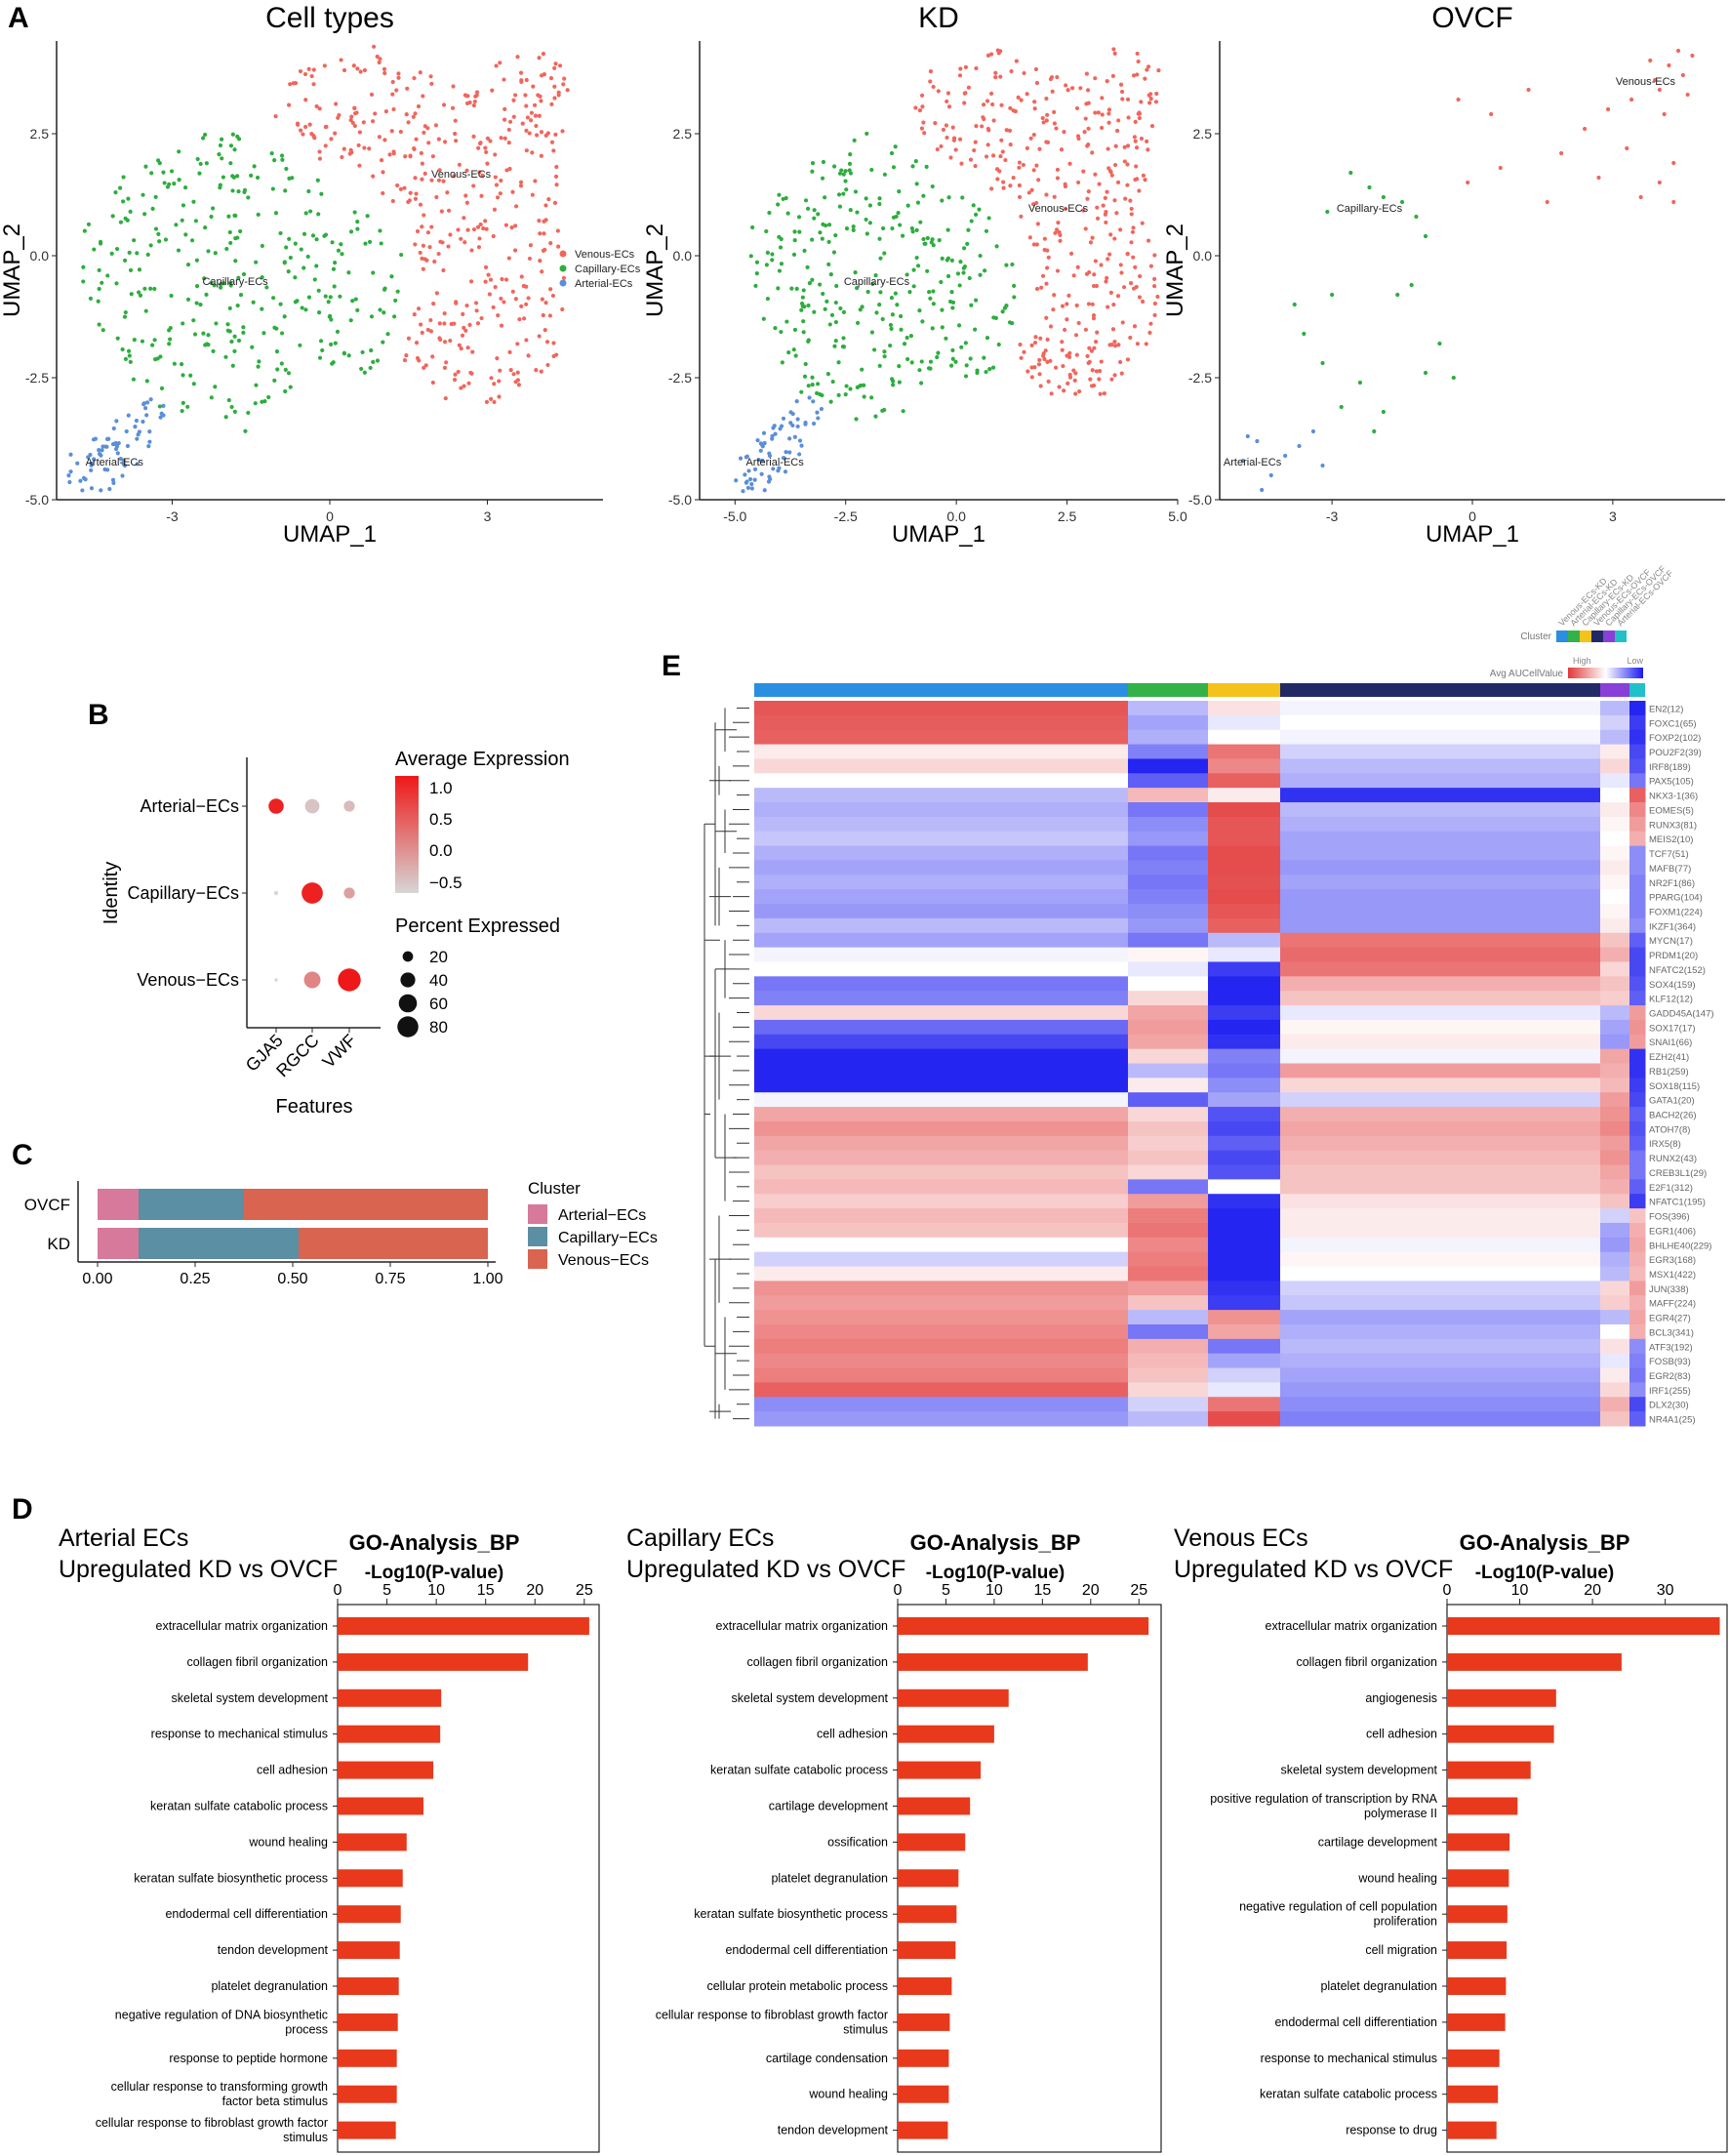 The width and height of the screenshot is (1729, 2156). I want to click on heatmap-cluster-swatch, so click(1585, 636).